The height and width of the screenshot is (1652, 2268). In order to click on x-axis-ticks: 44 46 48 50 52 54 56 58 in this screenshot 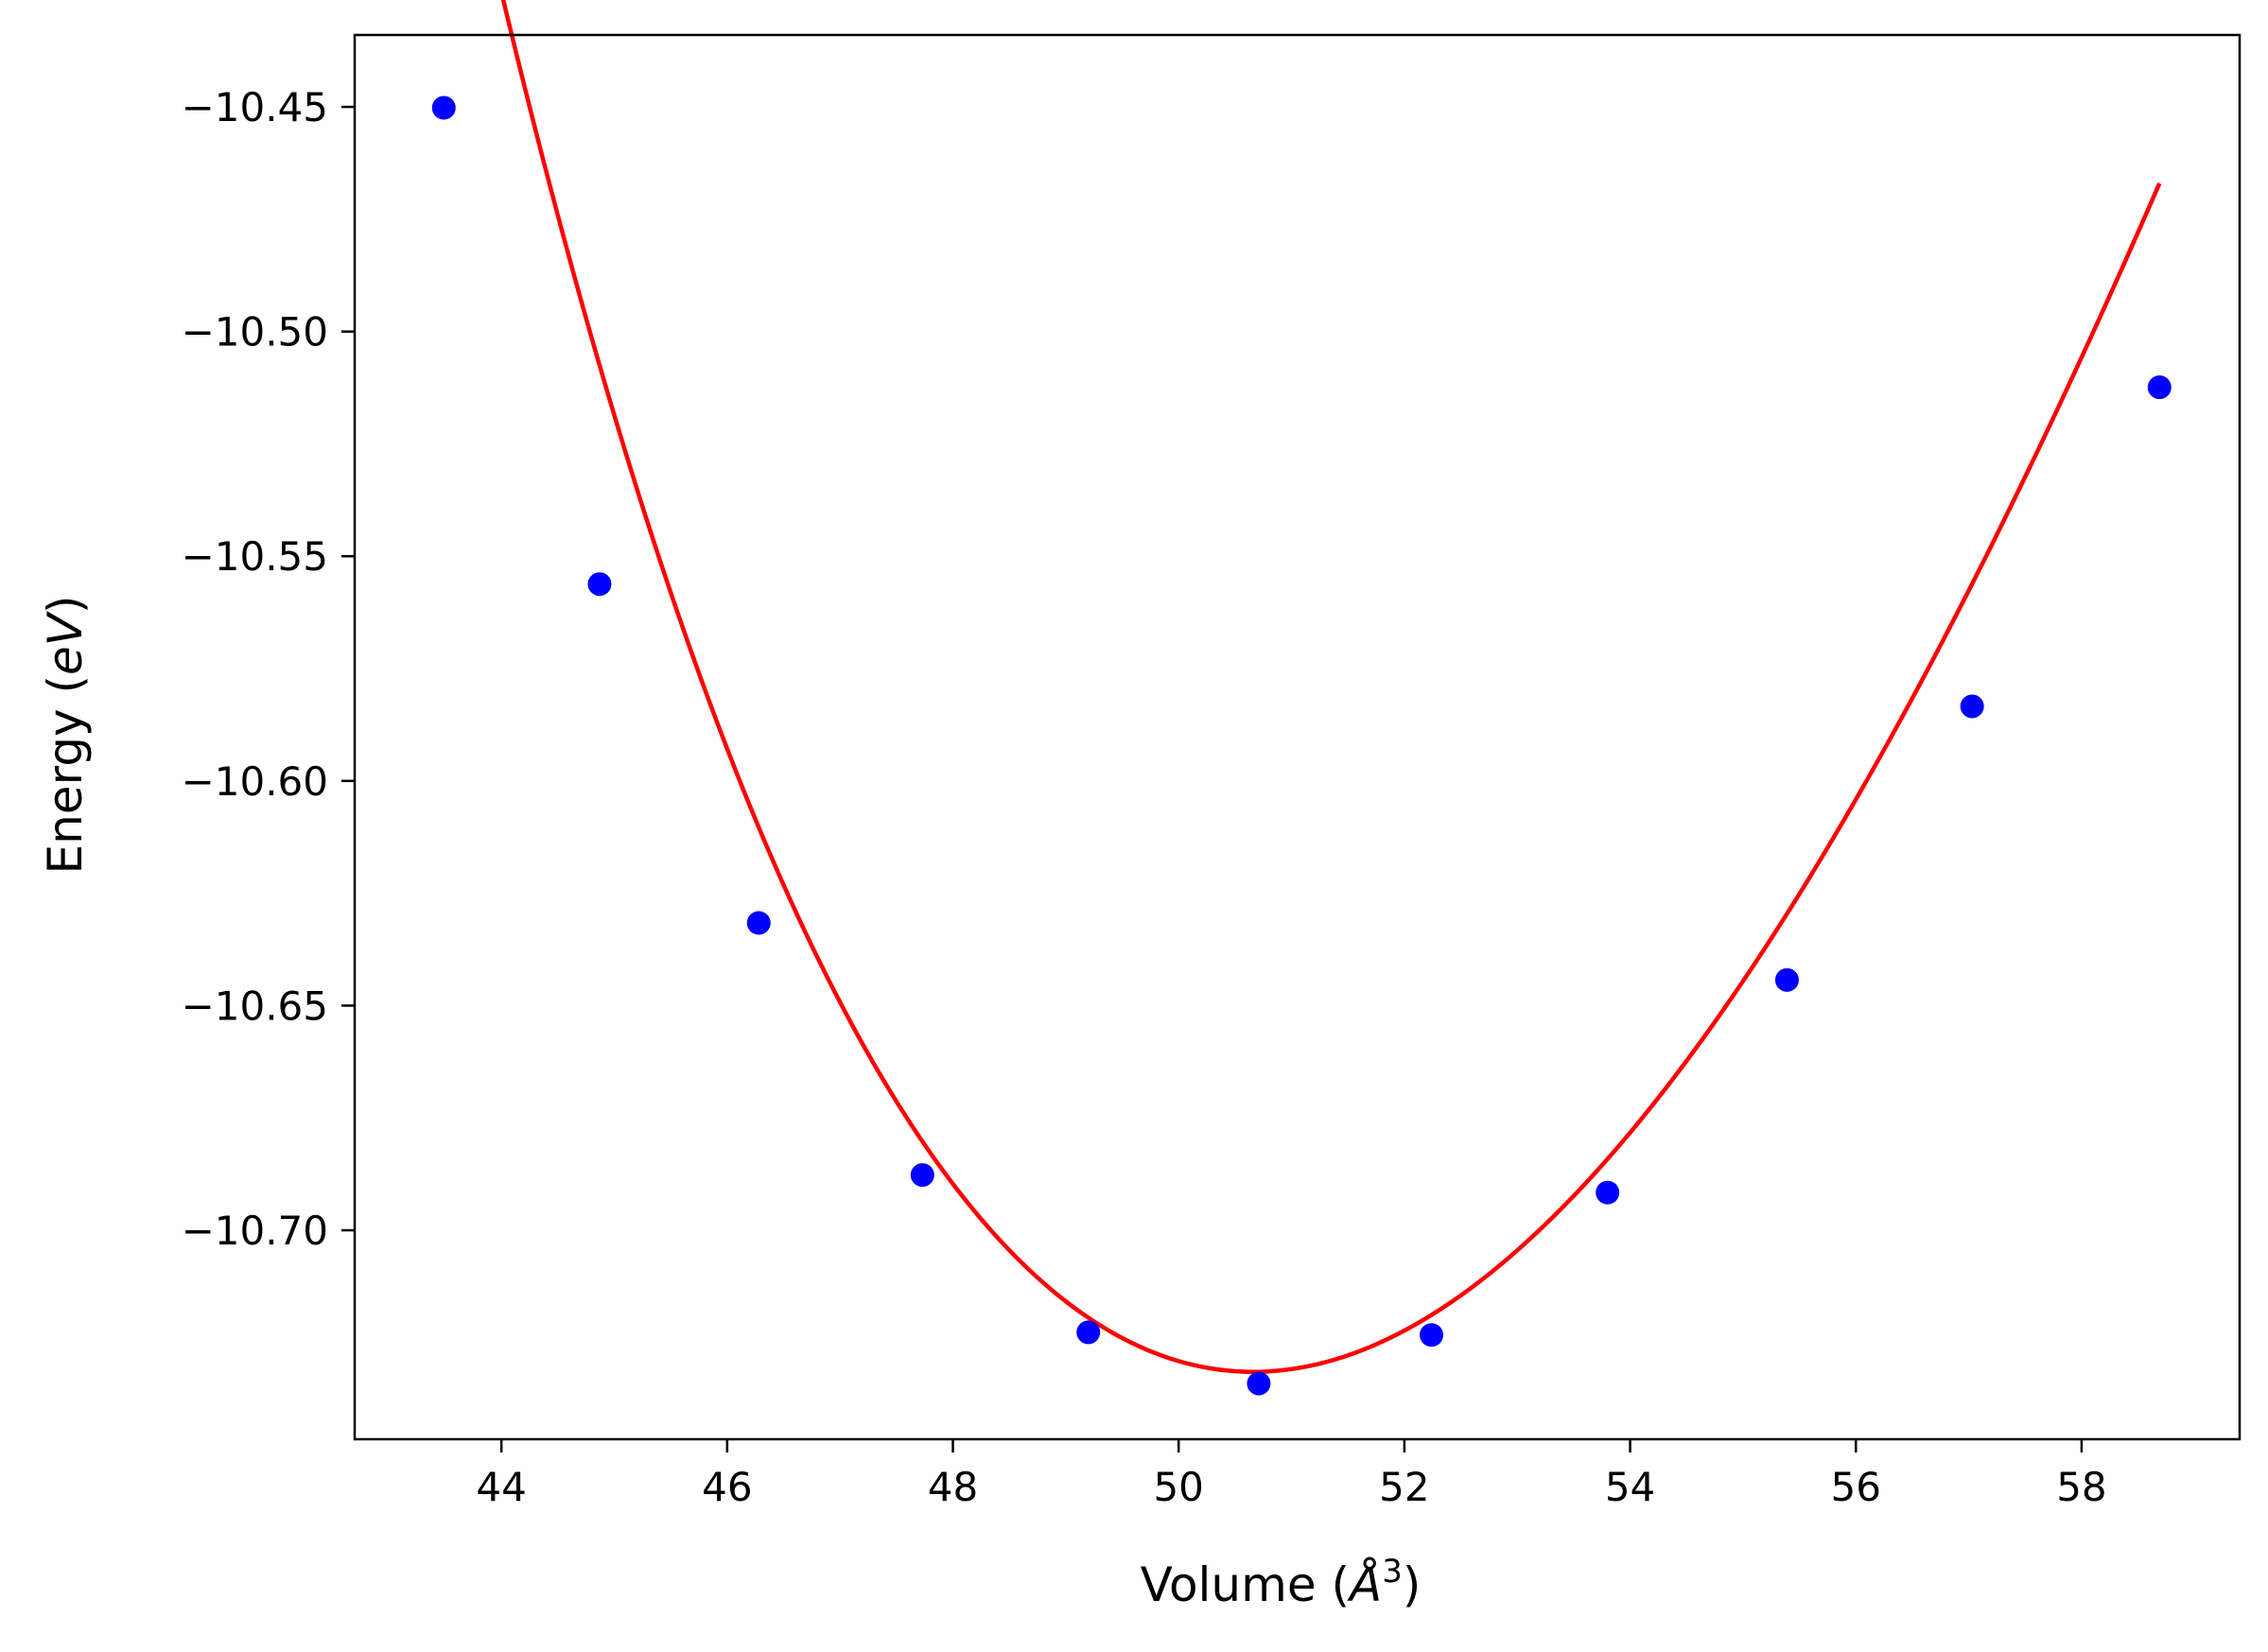, I will do `click(1291, 1475)`.